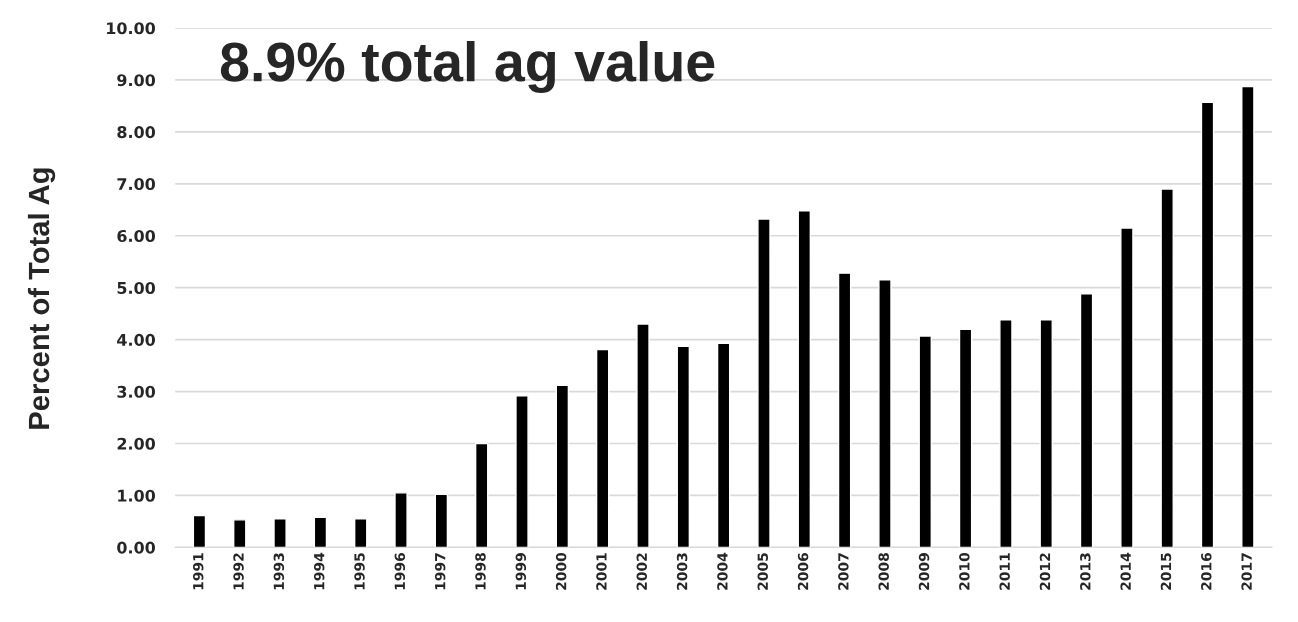  I want to click on x-tick-label: 2012, so click(1045, 571).